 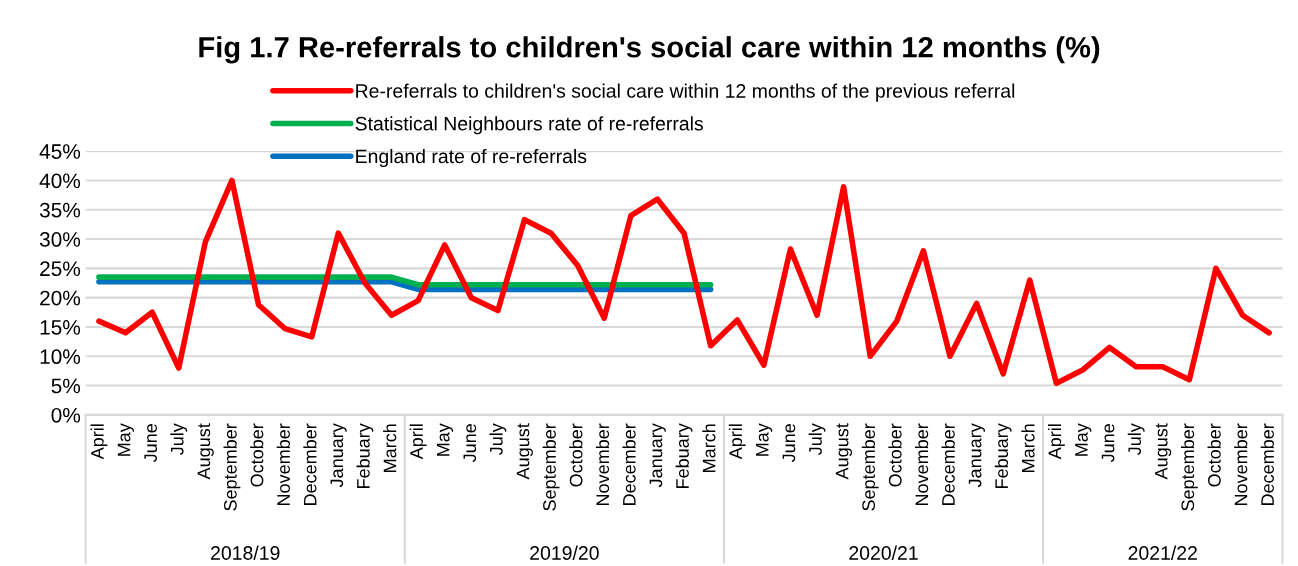 What do you see at coordinates (529, 125) in the screenshot?
I see `legend-label: Statistical Neighbours rate of re-referrals` at bounding box center [529, 125].